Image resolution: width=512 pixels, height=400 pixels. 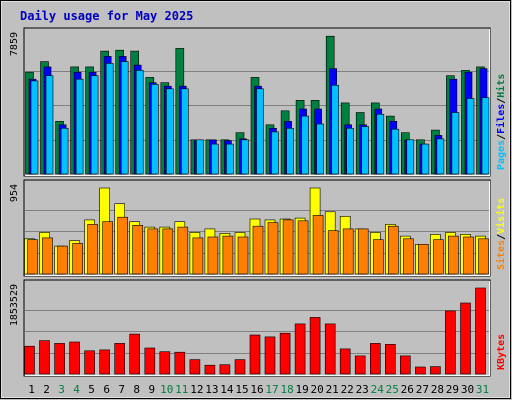 I want to click on day-label-22: 22, so click(x=347, y=389).